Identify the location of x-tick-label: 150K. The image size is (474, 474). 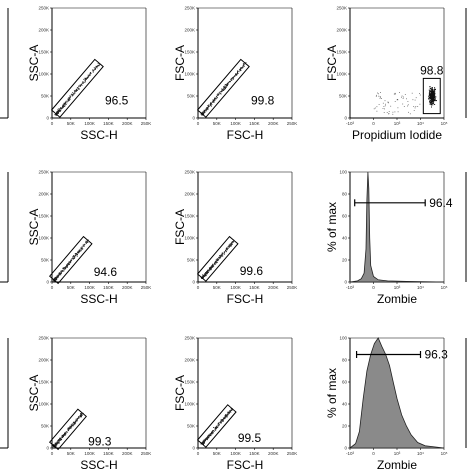
(254, 453).